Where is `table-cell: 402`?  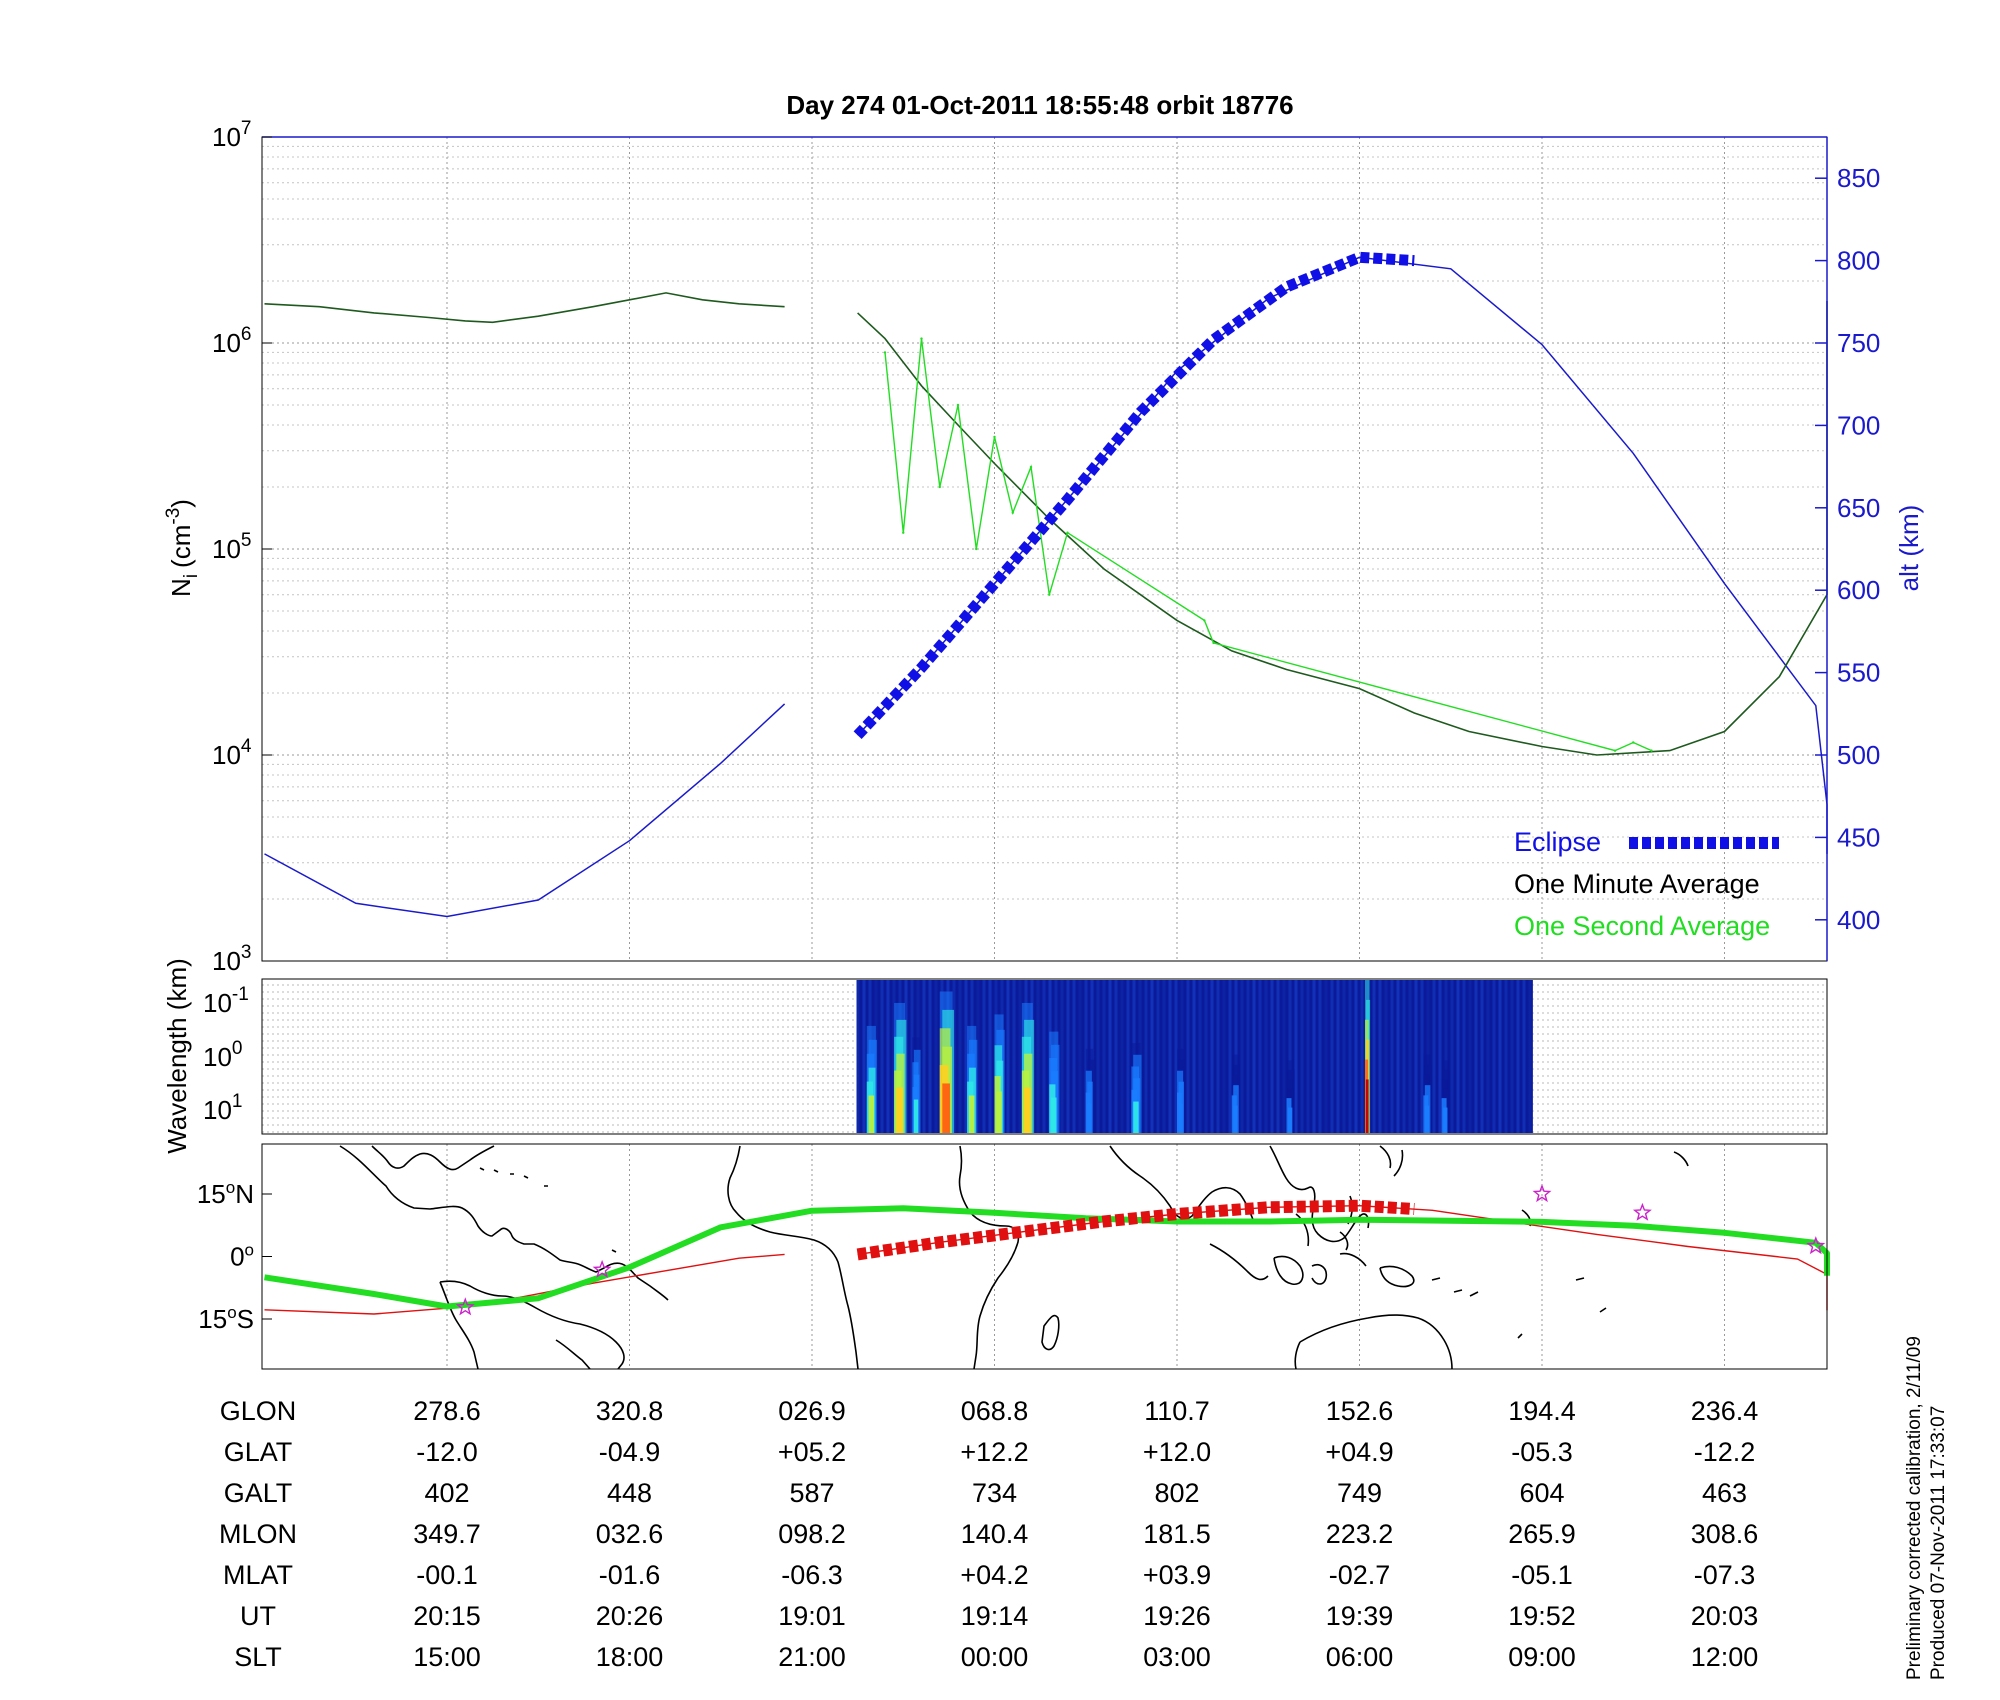 table-cell: 402 is located at coordinates (446, 1493).